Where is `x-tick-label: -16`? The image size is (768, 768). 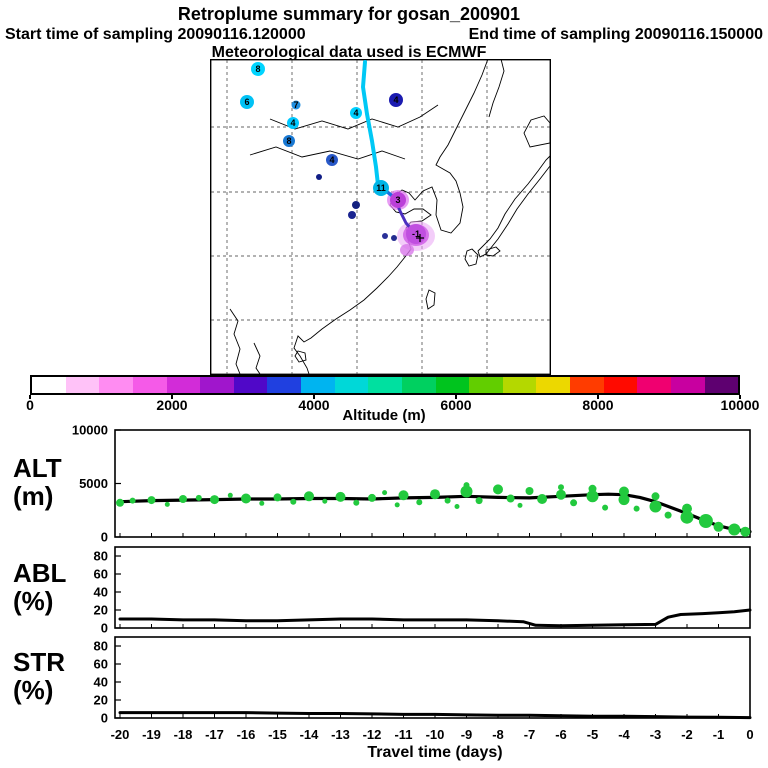
x-tick-label: -16 is located at coordinates (246, 734).